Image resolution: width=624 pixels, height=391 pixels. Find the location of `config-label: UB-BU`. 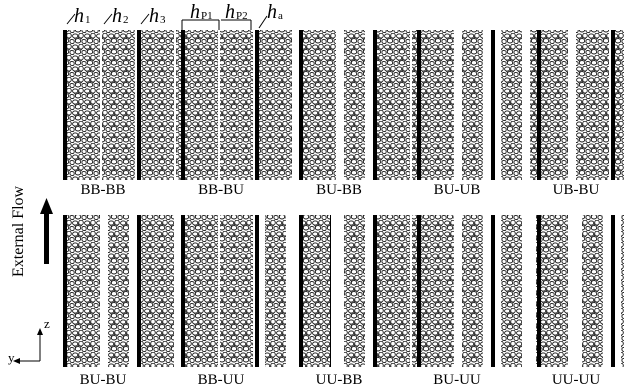

config-label: UB-BU is located at coordinates (576, 190).